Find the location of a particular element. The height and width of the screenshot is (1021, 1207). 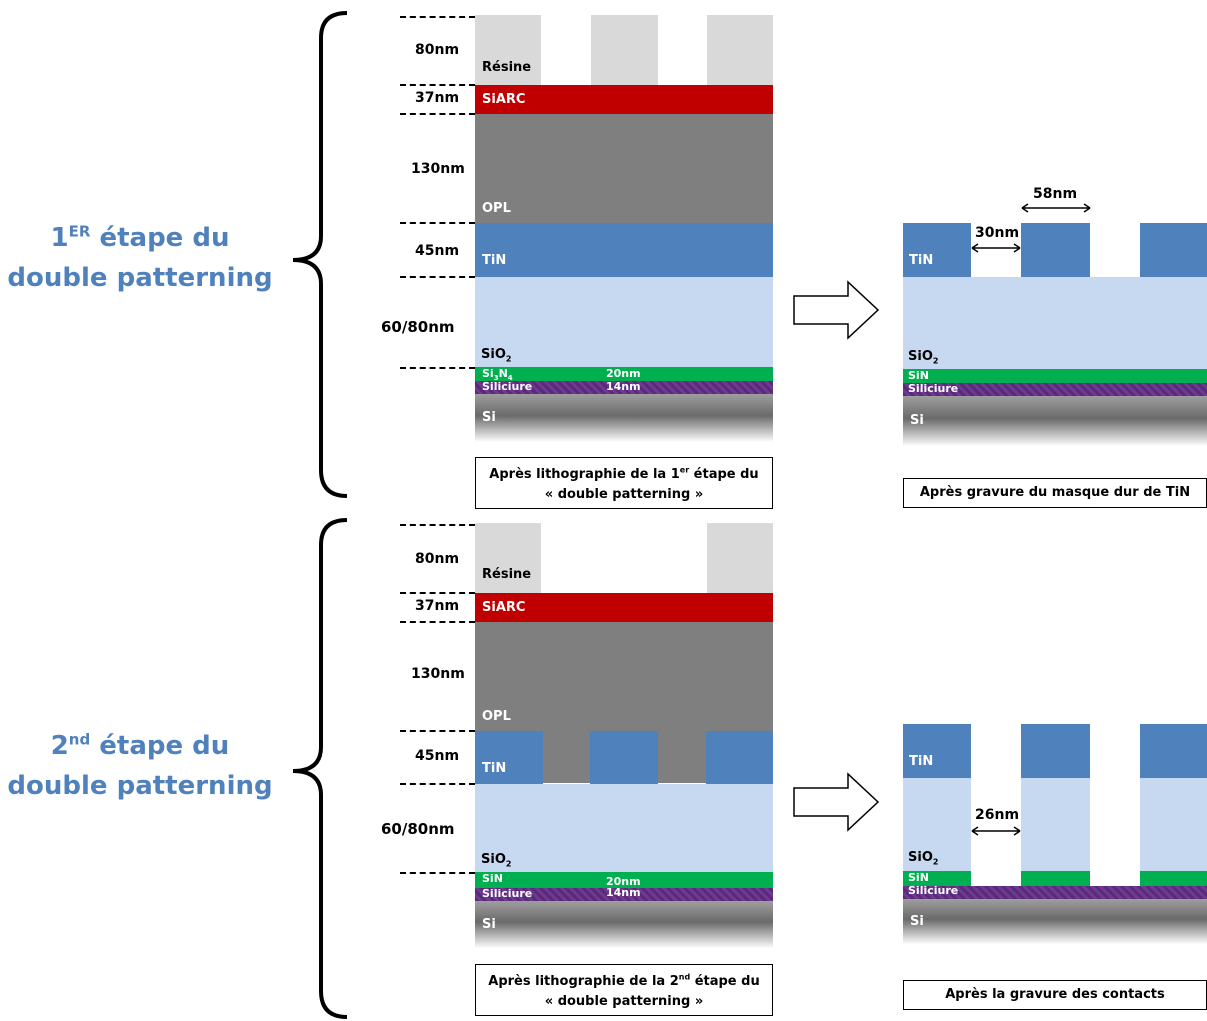

siarc-label: SiARC is located at coordinates (504, 99).